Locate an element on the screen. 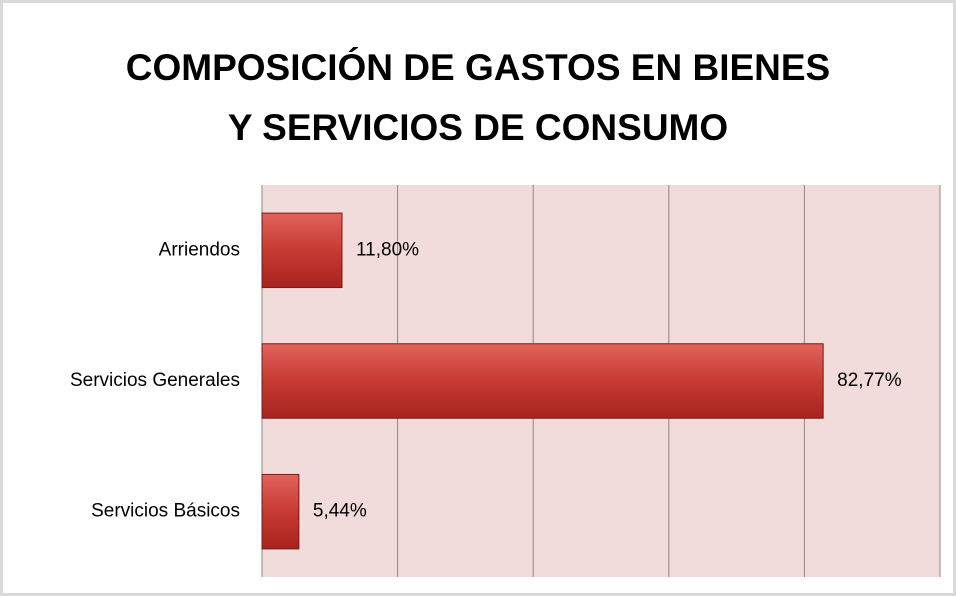 The image size is (956, 596). y-tick-label: Arriendos is located at coordinates (199, 249).